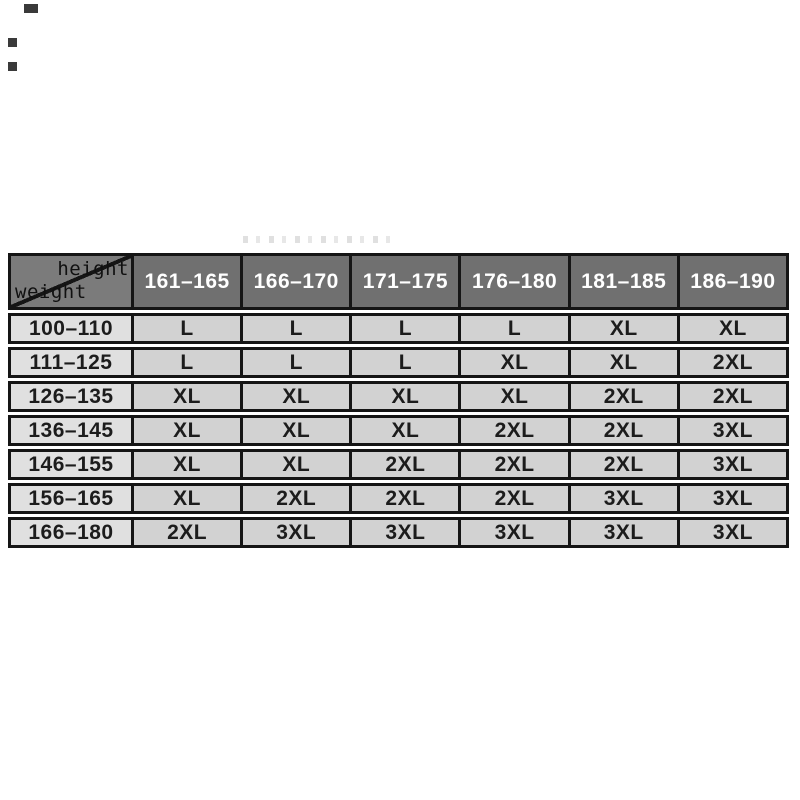  Describe the element at coordinates (318, 239) in the screenshot. I see `faint-watermark-text` at that location.